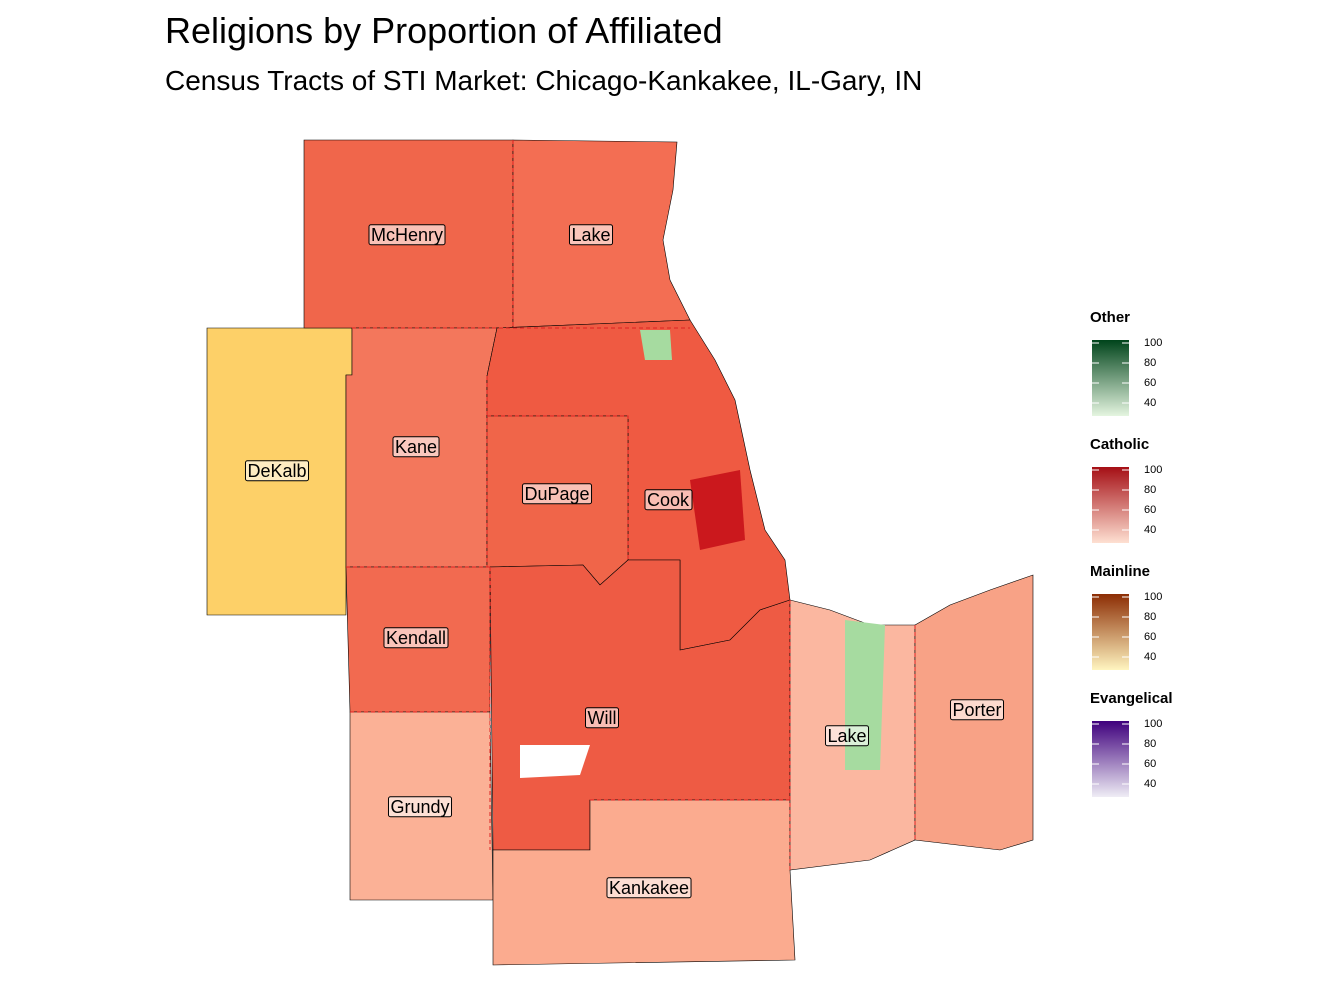 Image resolution: width=1344 pixels, height=1008 pixels. I want to click on catholic-cluster, so click(717, 510).